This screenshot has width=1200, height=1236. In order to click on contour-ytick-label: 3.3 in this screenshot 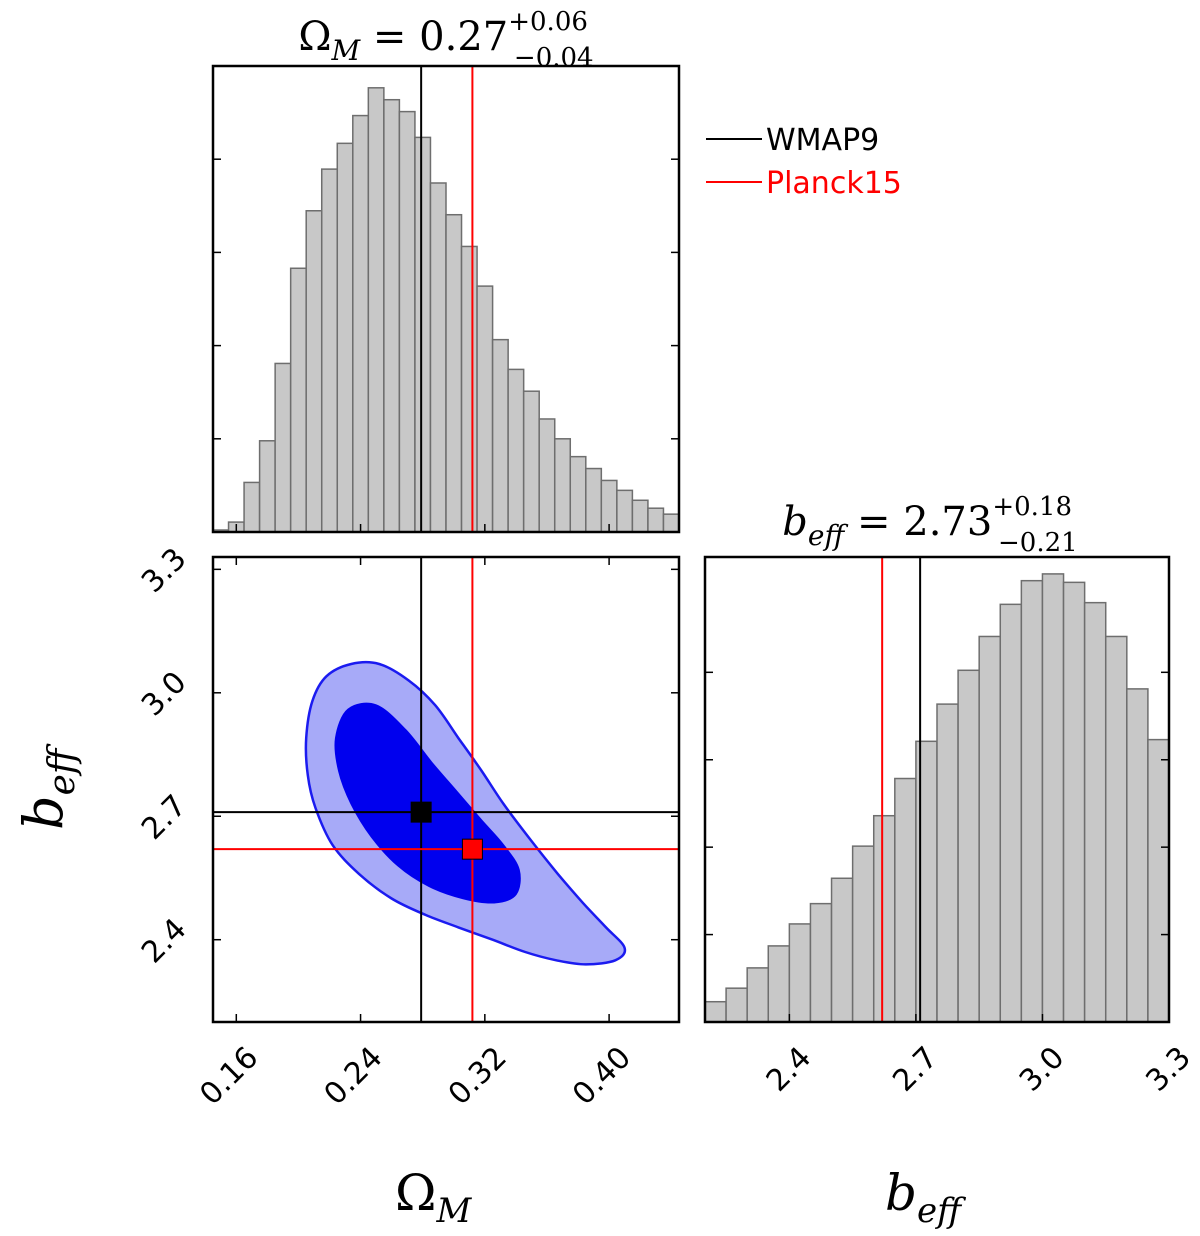, I will do `click(164, 570)`.